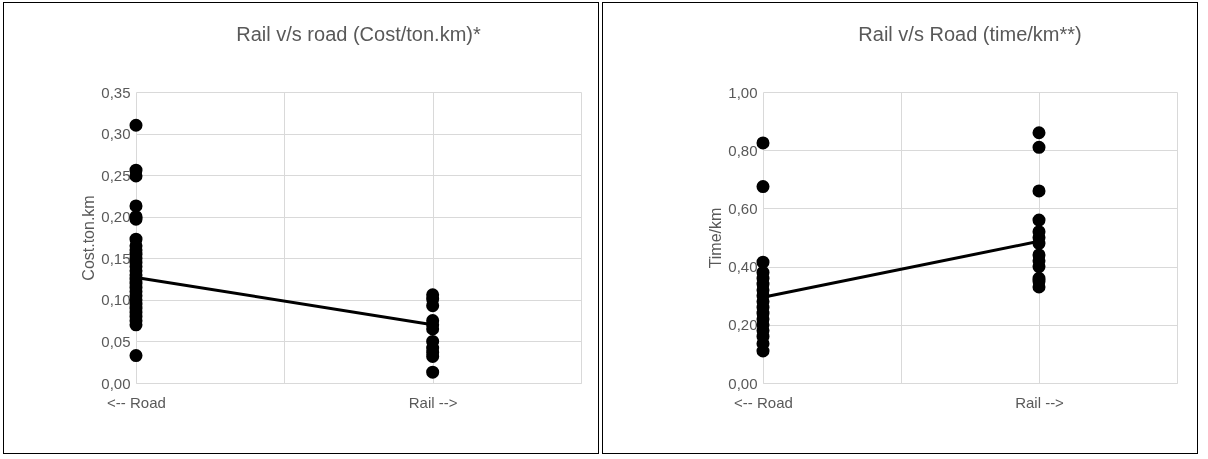 The height and width of the screenshot is (459, 1208). Describe the element at coordinates (743, 208) in the screenshot. I see `y-tick-label: 0,60` at that location.